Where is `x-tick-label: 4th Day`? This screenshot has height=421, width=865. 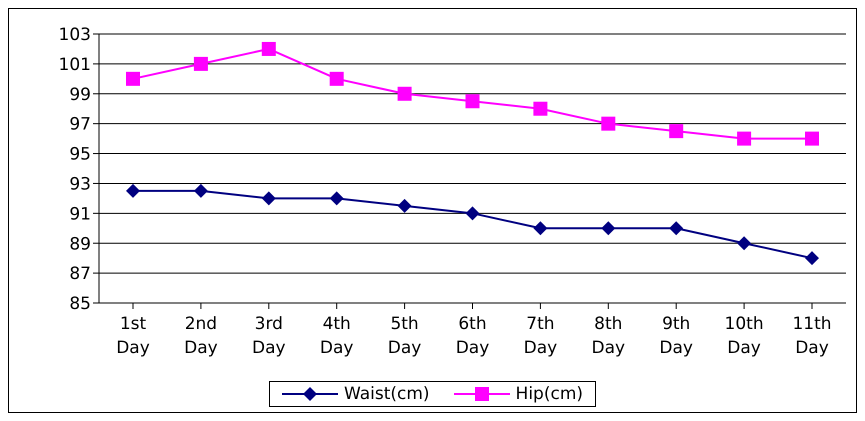 x-tick-label: 4th Day is located at coordinates (337, 336).